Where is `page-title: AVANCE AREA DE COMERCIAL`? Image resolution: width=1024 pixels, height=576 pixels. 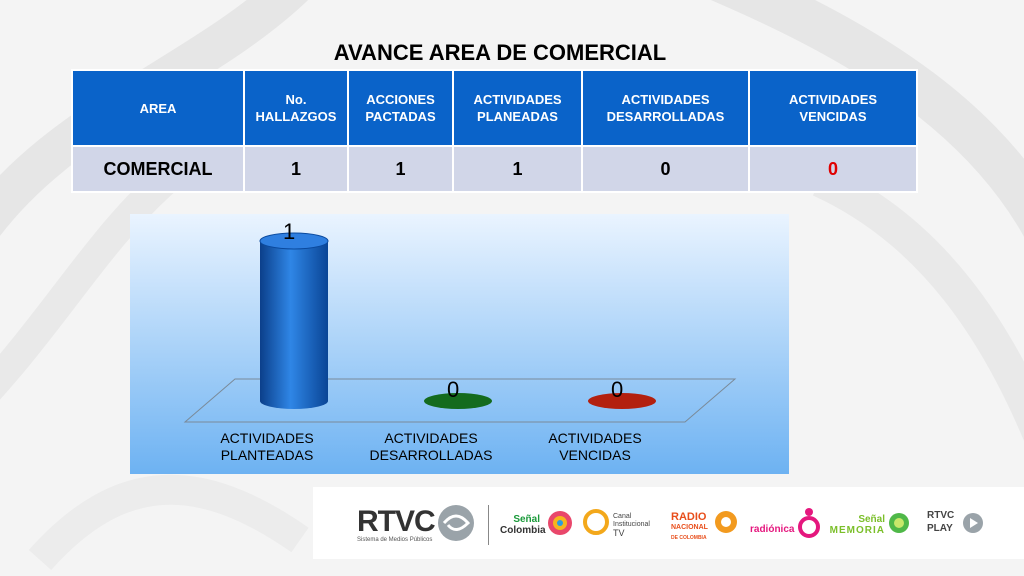 page-title: AVANCE AREA DE COMERCIAL is located at coordinates (500, 52).